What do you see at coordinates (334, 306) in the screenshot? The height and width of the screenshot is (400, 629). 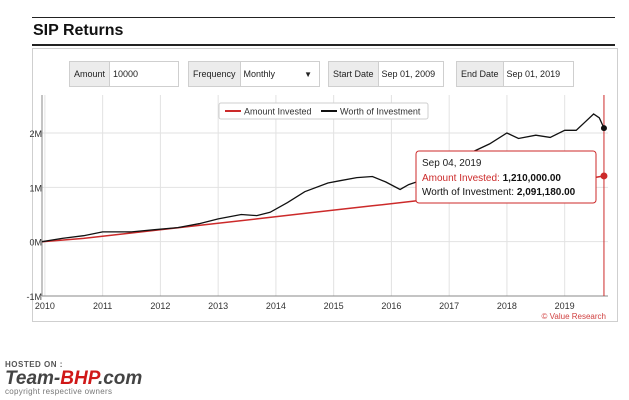 I see `x-tick-label: 2015` at bounding box center [334, 306].